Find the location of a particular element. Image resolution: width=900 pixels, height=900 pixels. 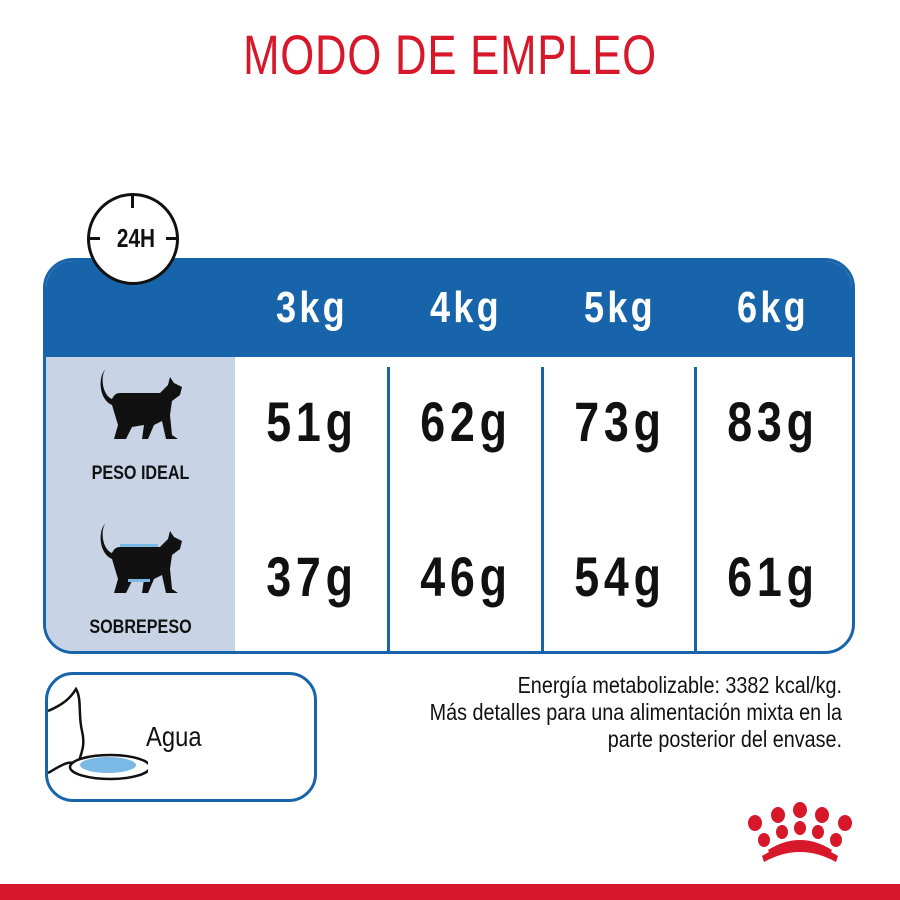

row-label-ideal: PESO IDEAL is located at coordinates (140, 473).